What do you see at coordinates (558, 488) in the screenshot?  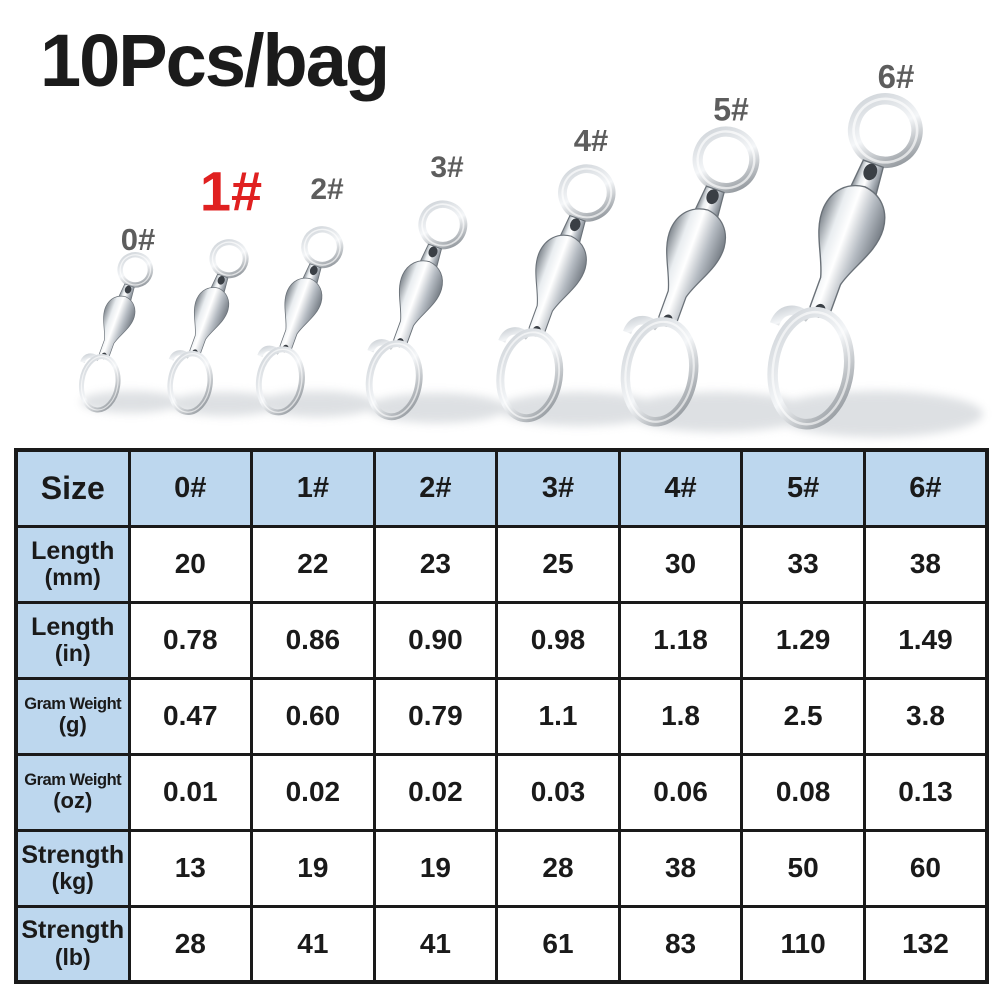 I see `column-header-3: 3#` at bounding box center [558, 488].